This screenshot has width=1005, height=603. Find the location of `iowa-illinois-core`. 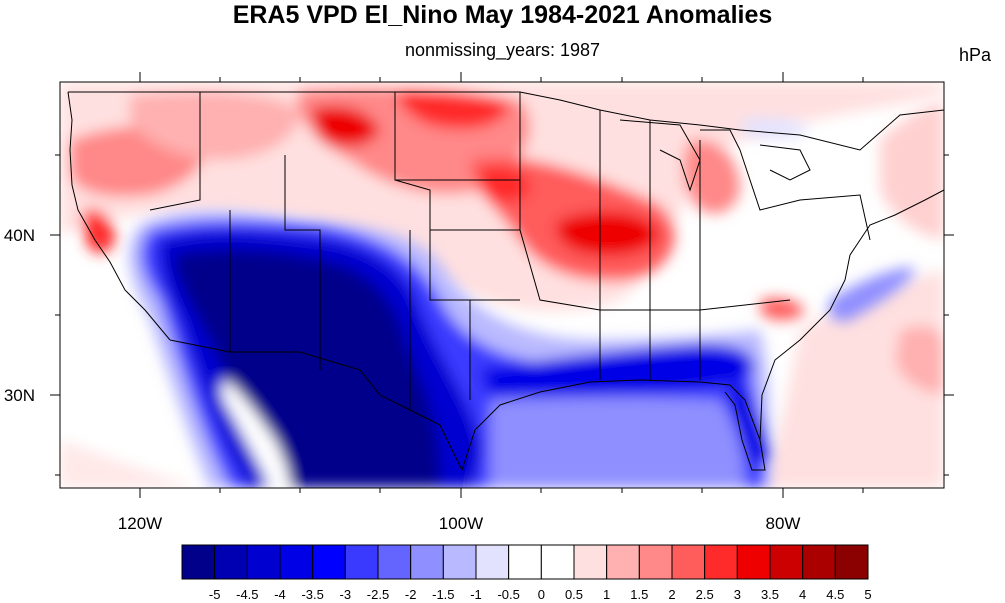

iowa-illinois-core is located at coordinates (608, 233).